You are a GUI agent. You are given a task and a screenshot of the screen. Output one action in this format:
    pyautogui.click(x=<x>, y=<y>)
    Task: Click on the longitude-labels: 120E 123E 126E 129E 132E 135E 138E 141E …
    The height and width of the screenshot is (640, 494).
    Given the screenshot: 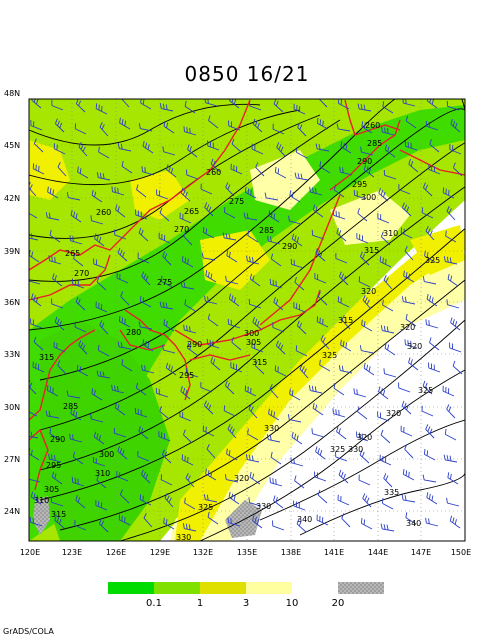 What is the action you would take?
    pyautogui.click(x=245, y=552)
    